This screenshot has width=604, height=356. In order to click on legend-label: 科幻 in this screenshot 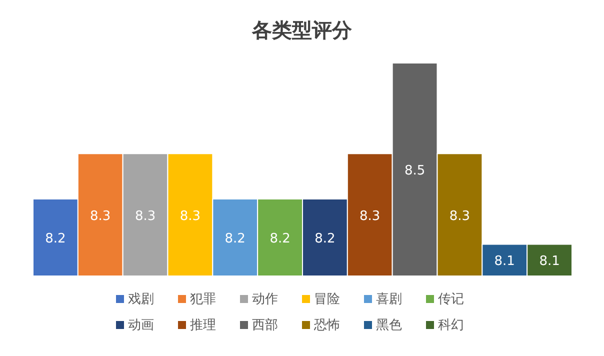, I will do `click(451, 325)`.